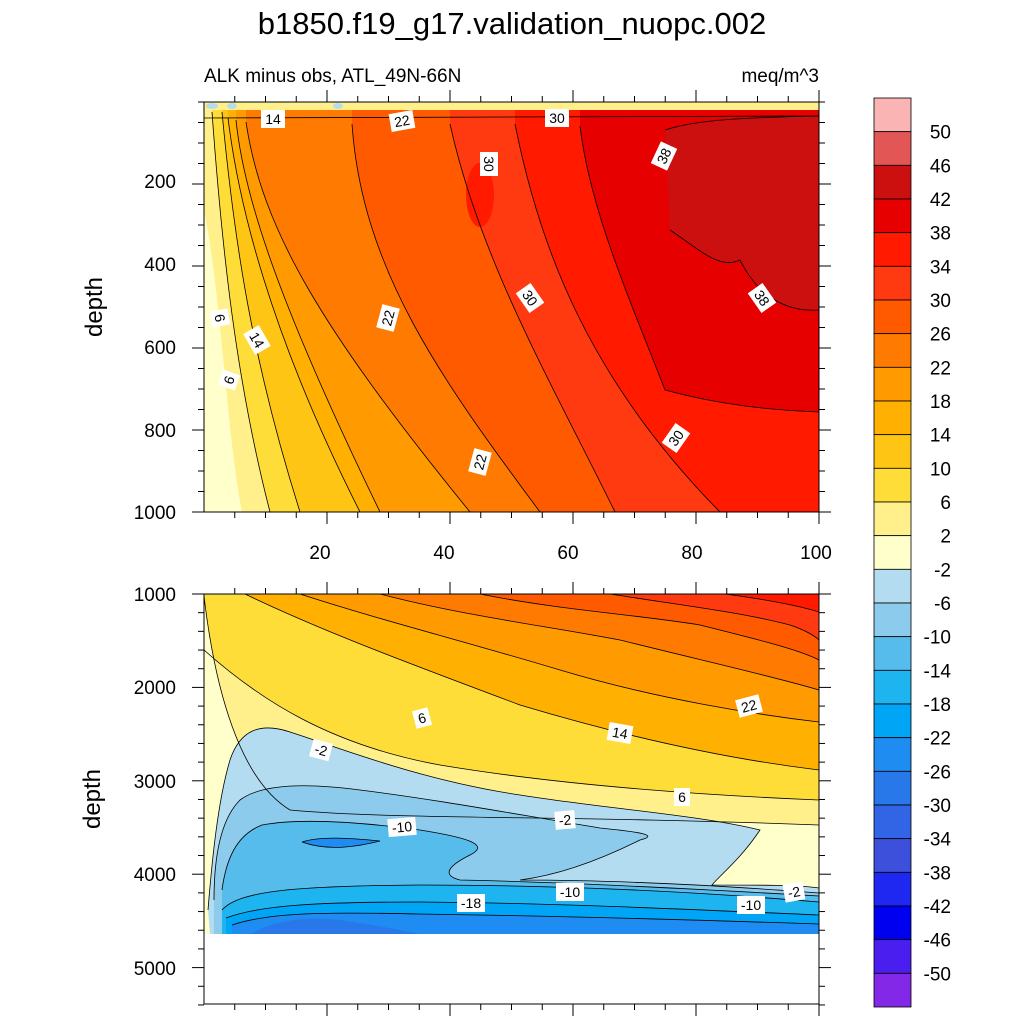  I want to click on colorbar-label: -46, so click(937, 941).